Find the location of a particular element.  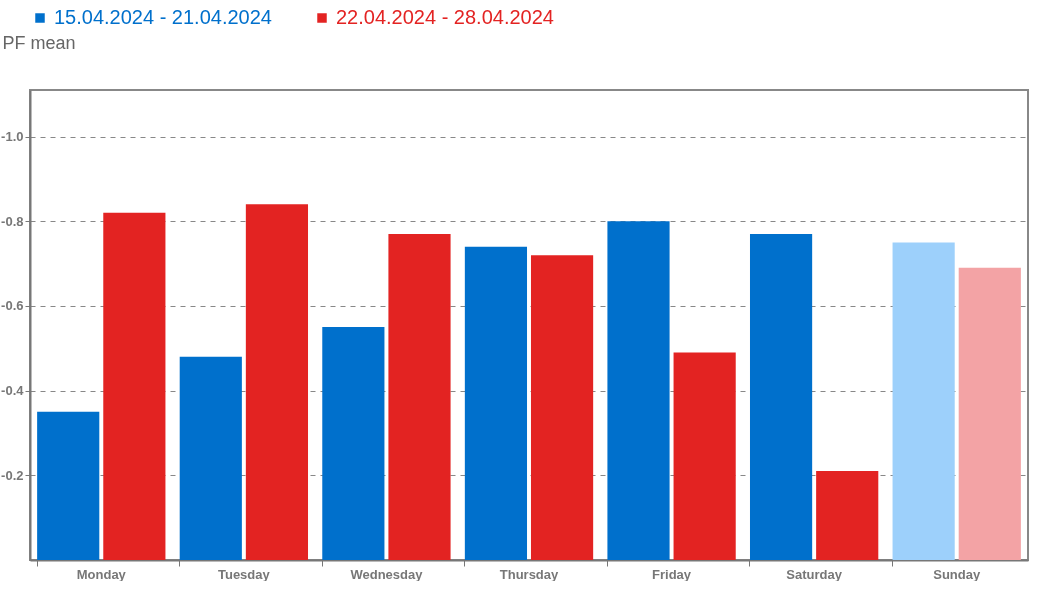

y-tick-label: -0.8 is located at coordinates (12, 221).